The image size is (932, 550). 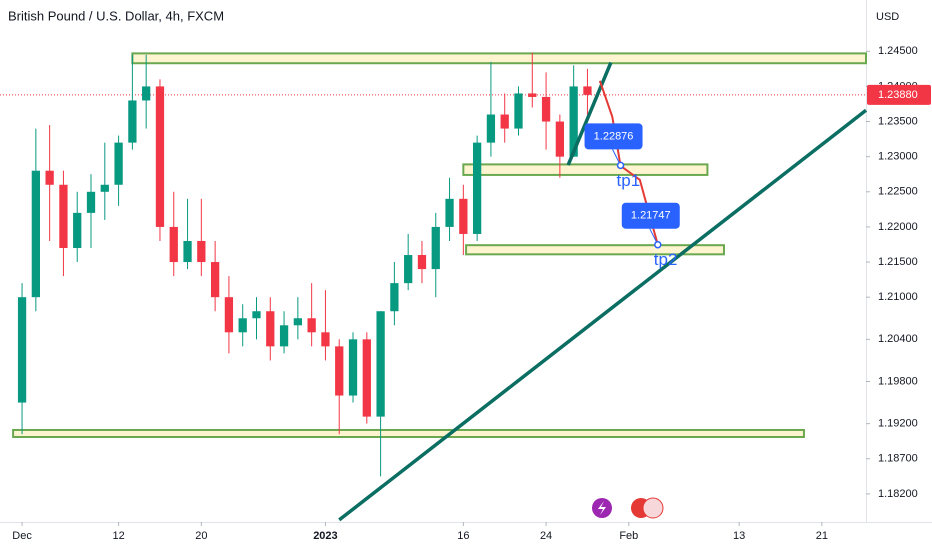 What do you see at coordinates (653, 508) in the screenshot?
I see `event-icon` at bounding box center [653, 508].